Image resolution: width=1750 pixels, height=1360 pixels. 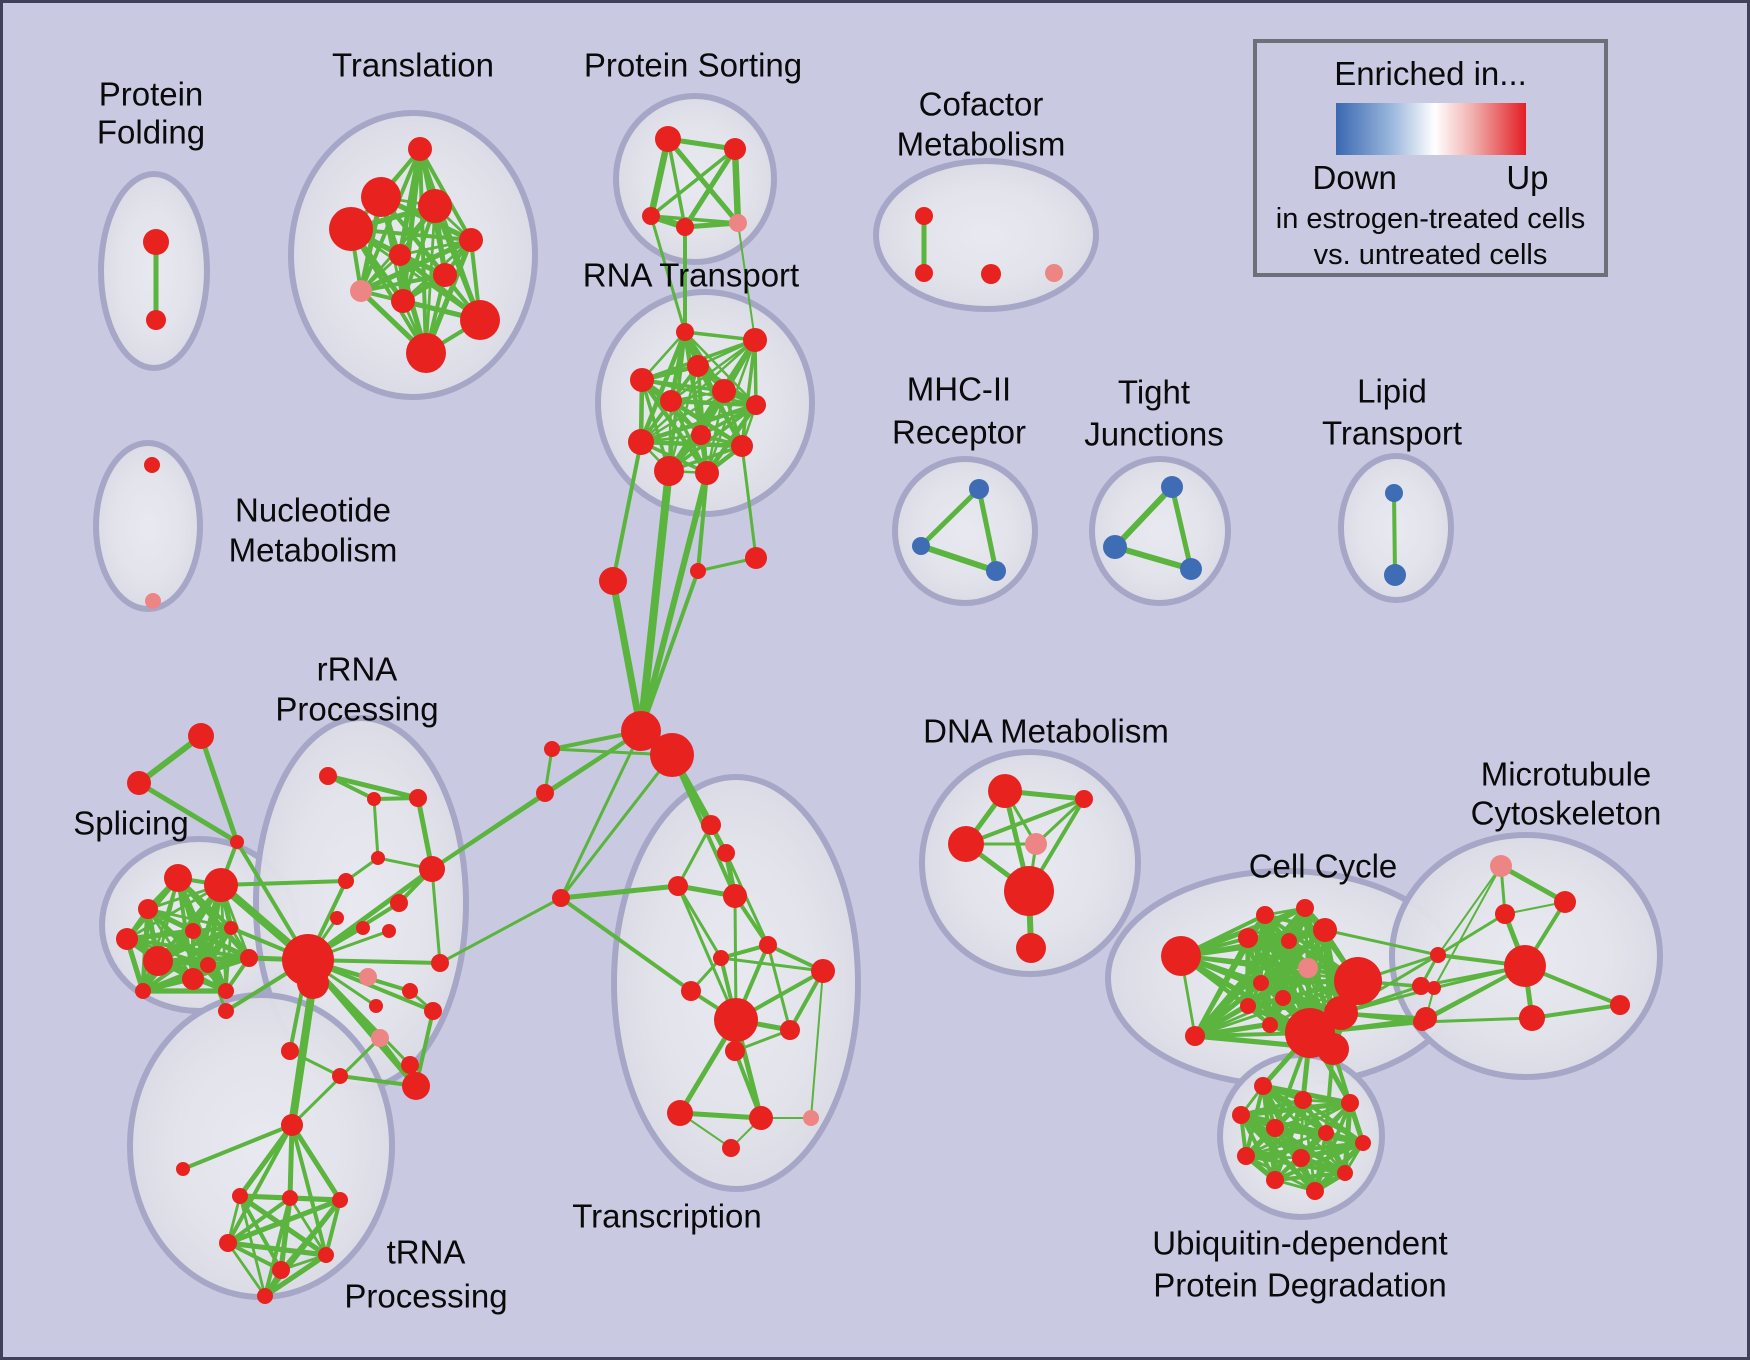 What do you see at coordinates (1430, 129) in the screenshot?
I see `legend-gradient-bar` at bounding box center [1430, 129].